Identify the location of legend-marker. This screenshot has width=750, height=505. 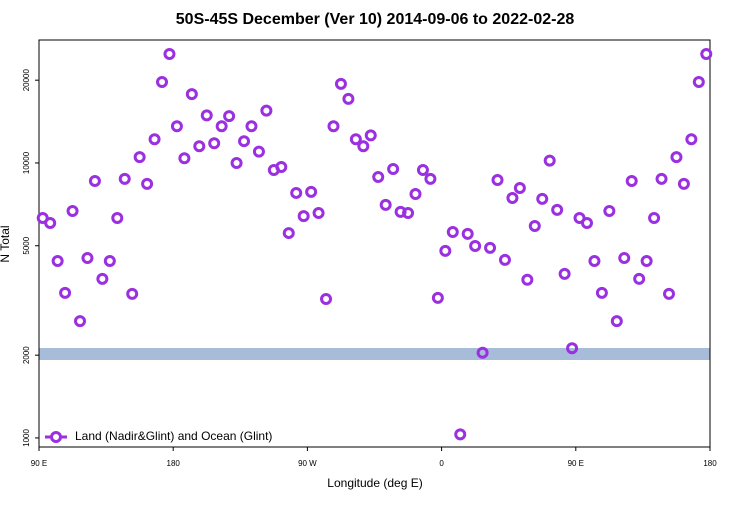
(56, 437).